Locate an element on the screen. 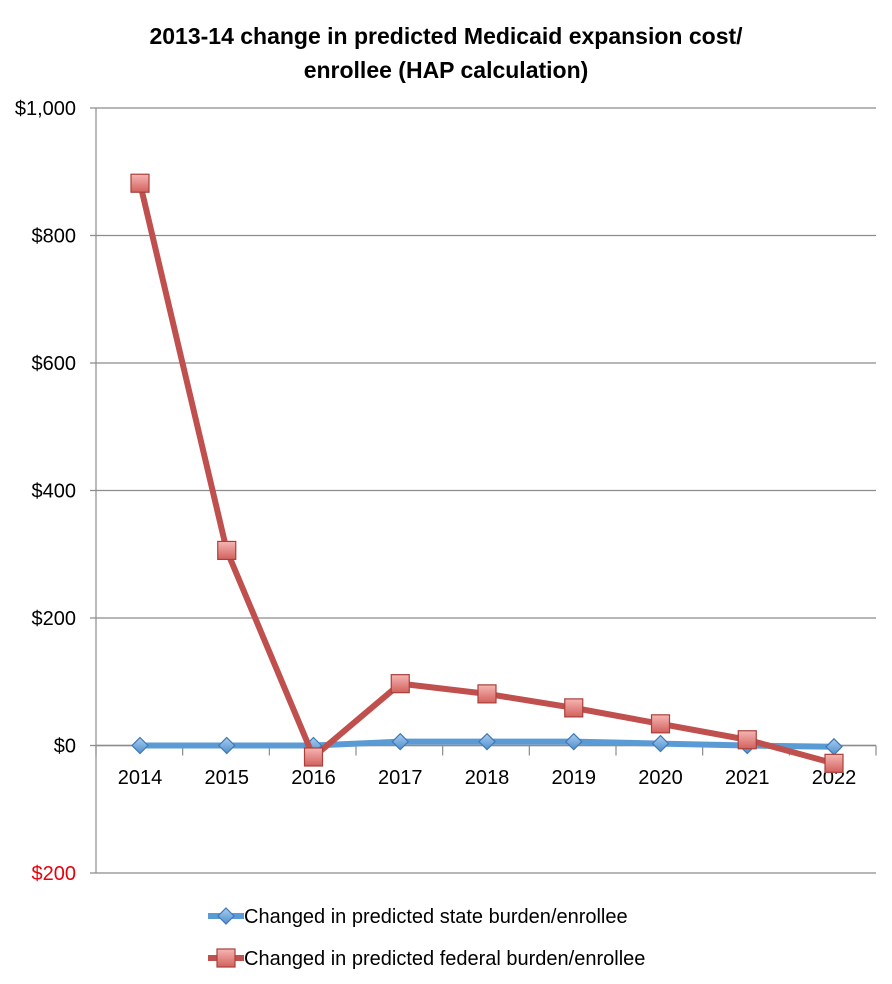  point-federal-2019 is located at coordinates (574, 708).